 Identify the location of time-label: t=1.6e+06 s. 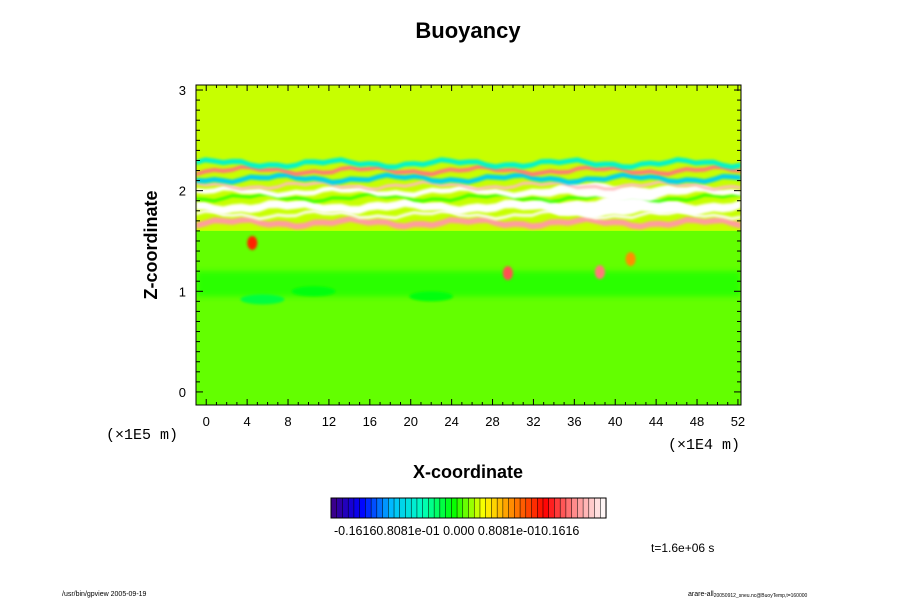
(682, 548).